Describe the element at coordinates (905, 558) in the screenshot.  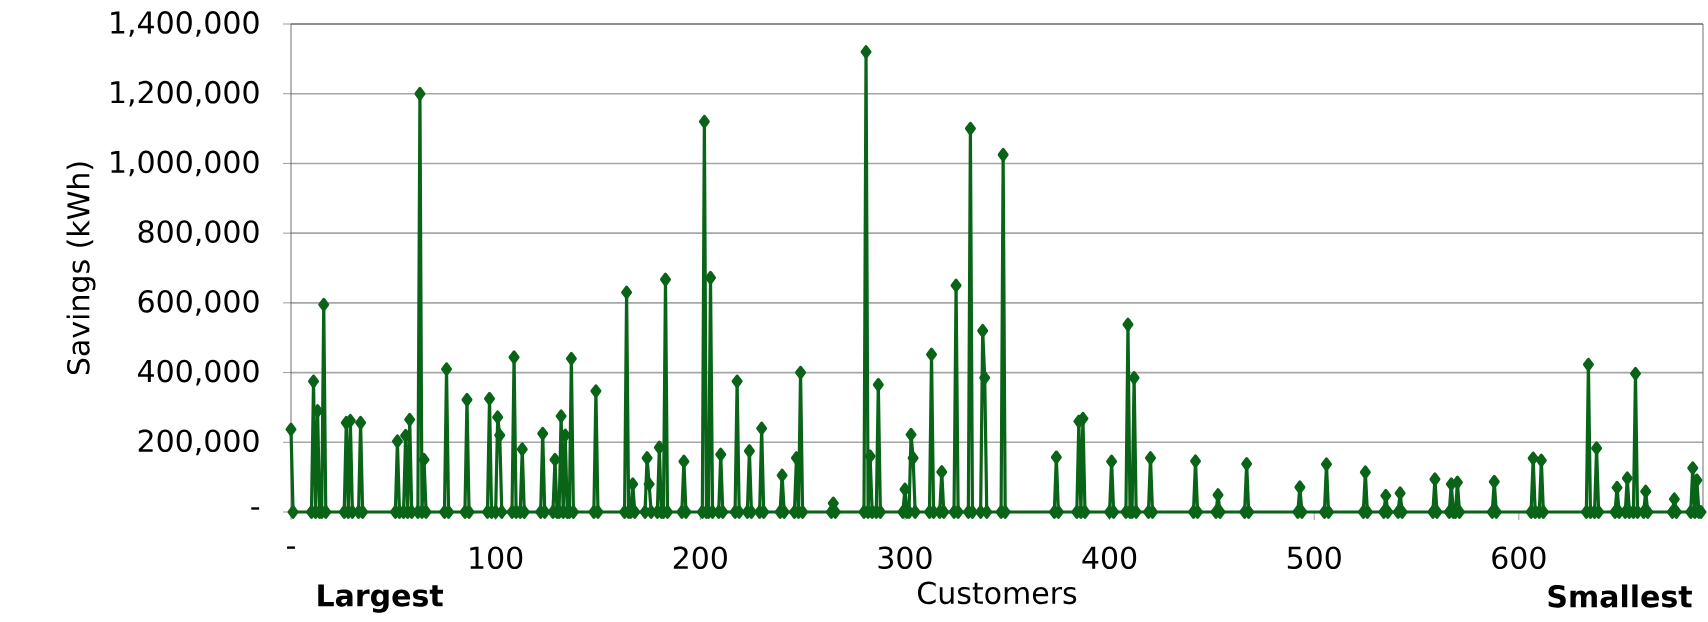
I see `x-tick-label: 300` at that location.